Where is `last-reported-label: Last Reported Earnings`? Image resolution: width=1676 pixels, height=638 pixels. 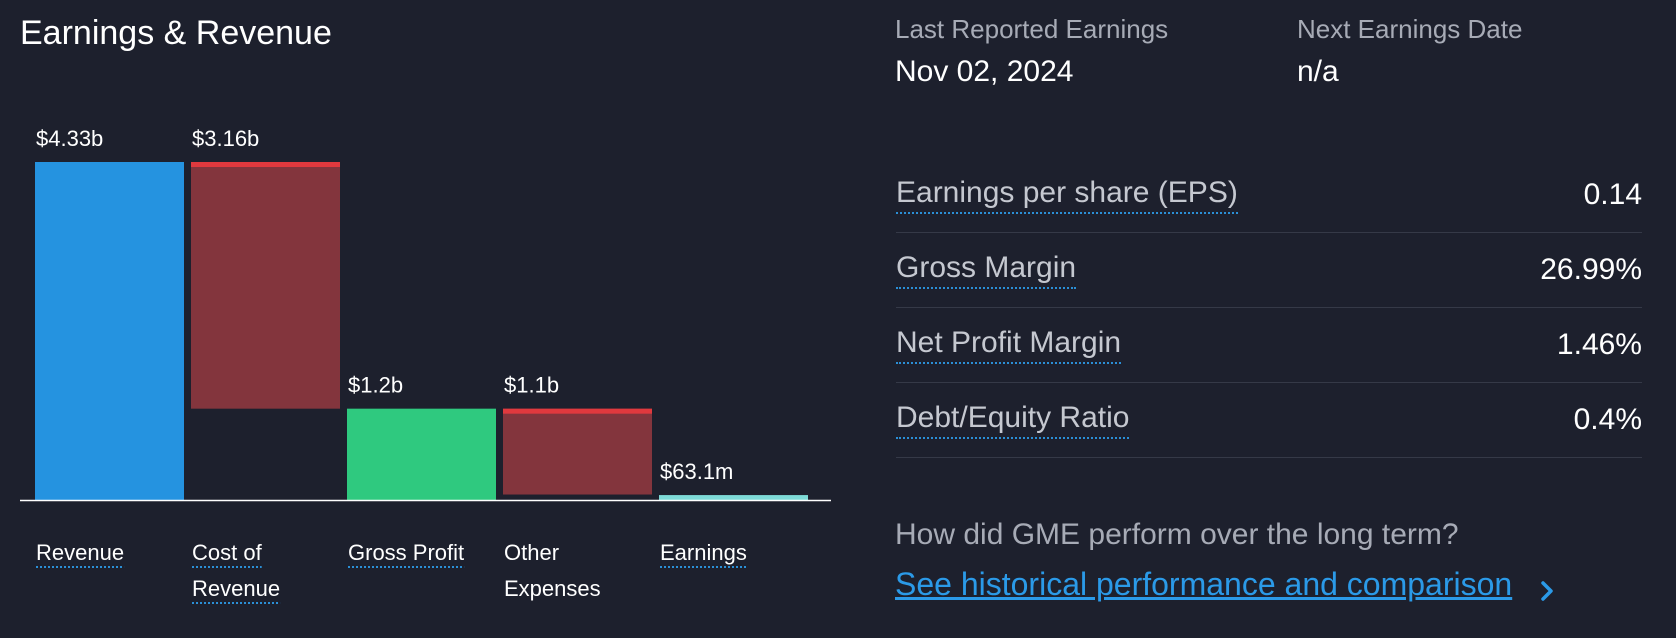
last-reported-label: Last Reported Earnings is located at coordinates (1032, 29).